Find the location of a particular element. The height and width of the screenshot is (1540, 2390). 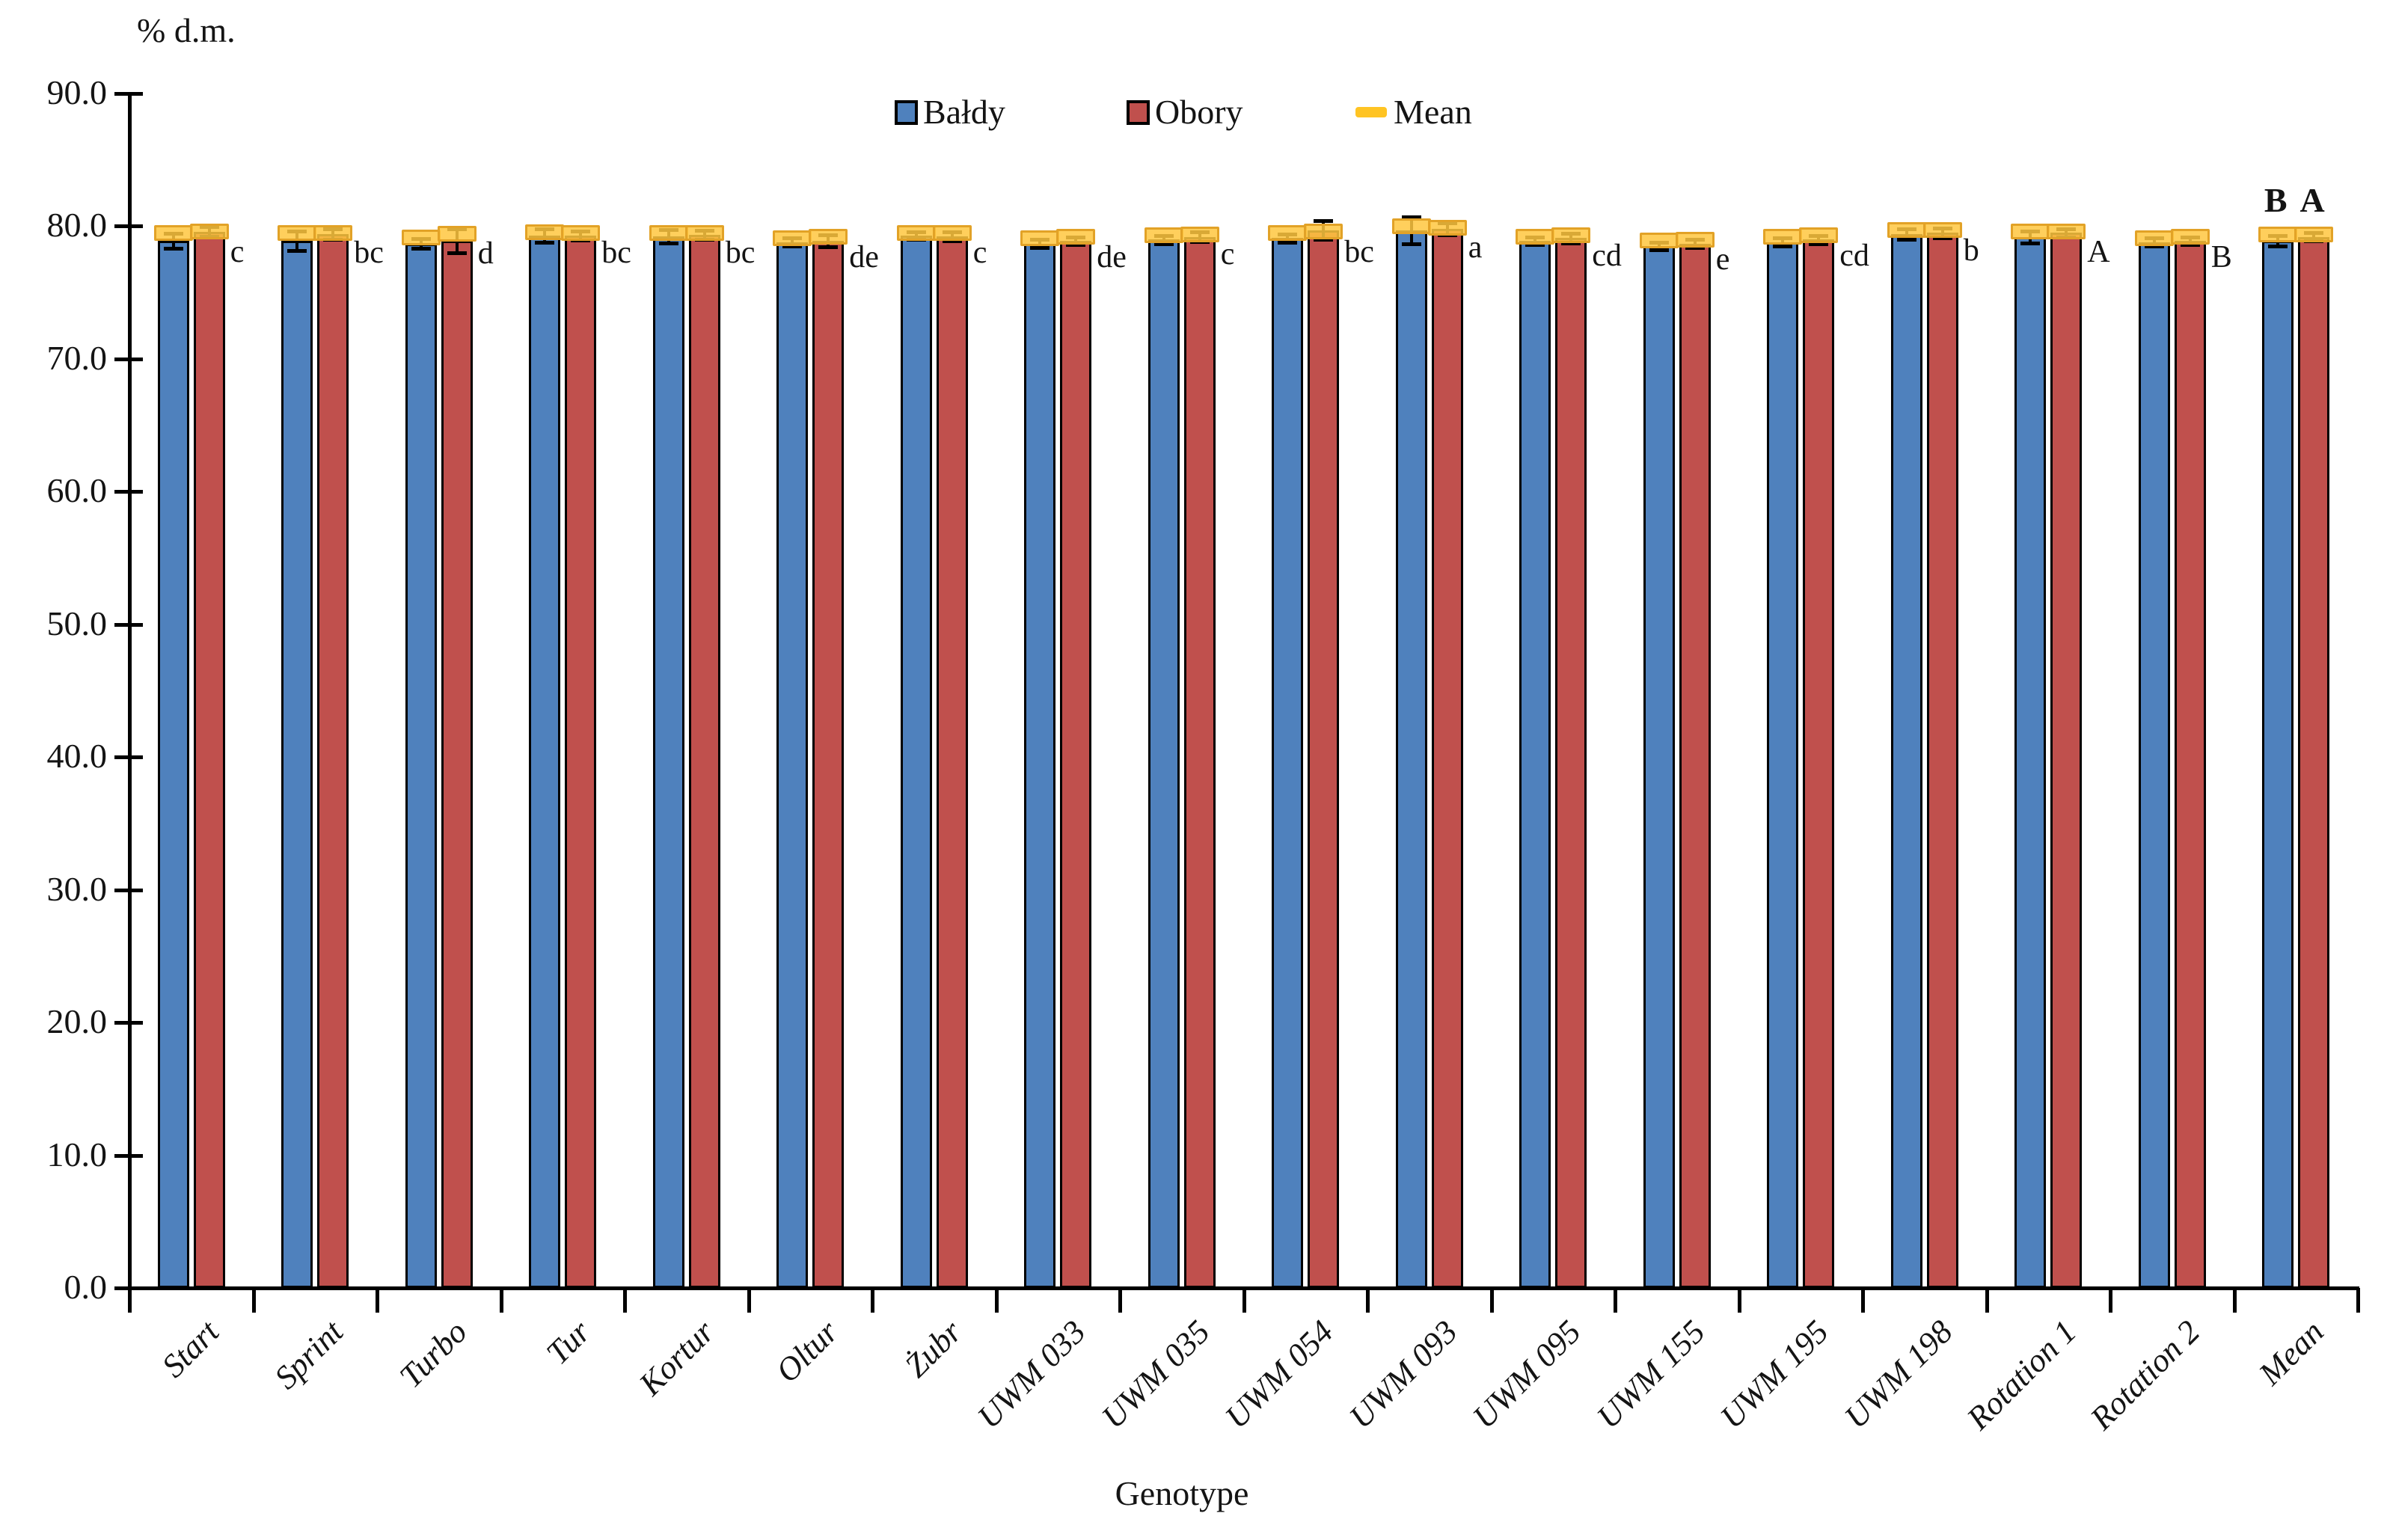

x-label-uwm-155: UWM 155 is located at coordinates (1650, 1374).